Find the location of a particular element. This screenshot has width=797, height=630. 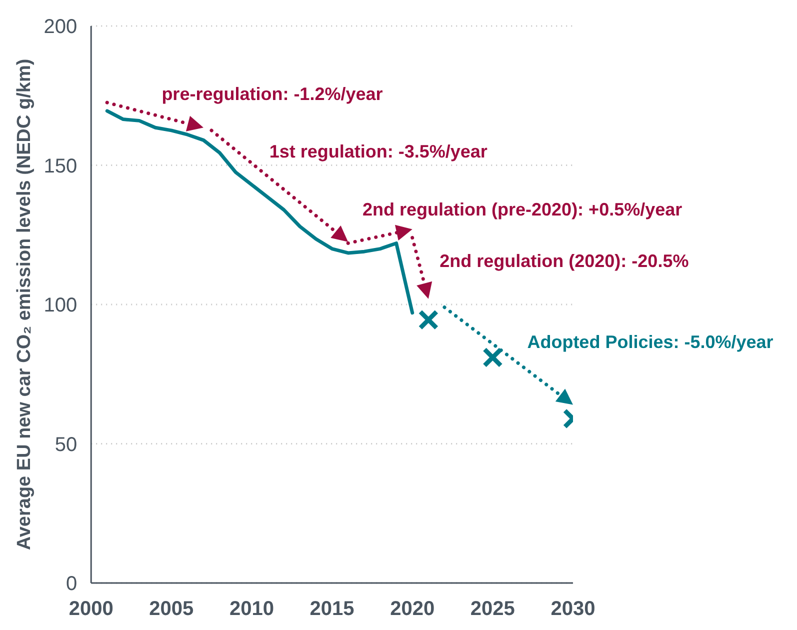

y-axis-title: Average EU new car CO₂ emission levels (NEDC g/km) is located at coordinates (24, 304).